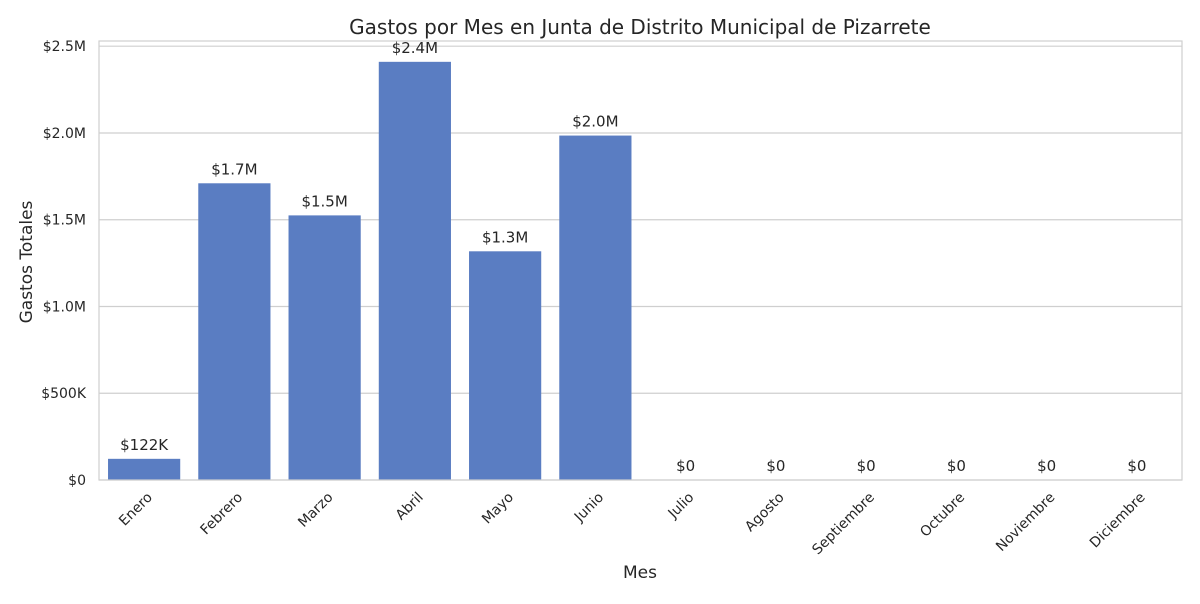  I want to click on y-tick-label: $500K, so click(64, 394).